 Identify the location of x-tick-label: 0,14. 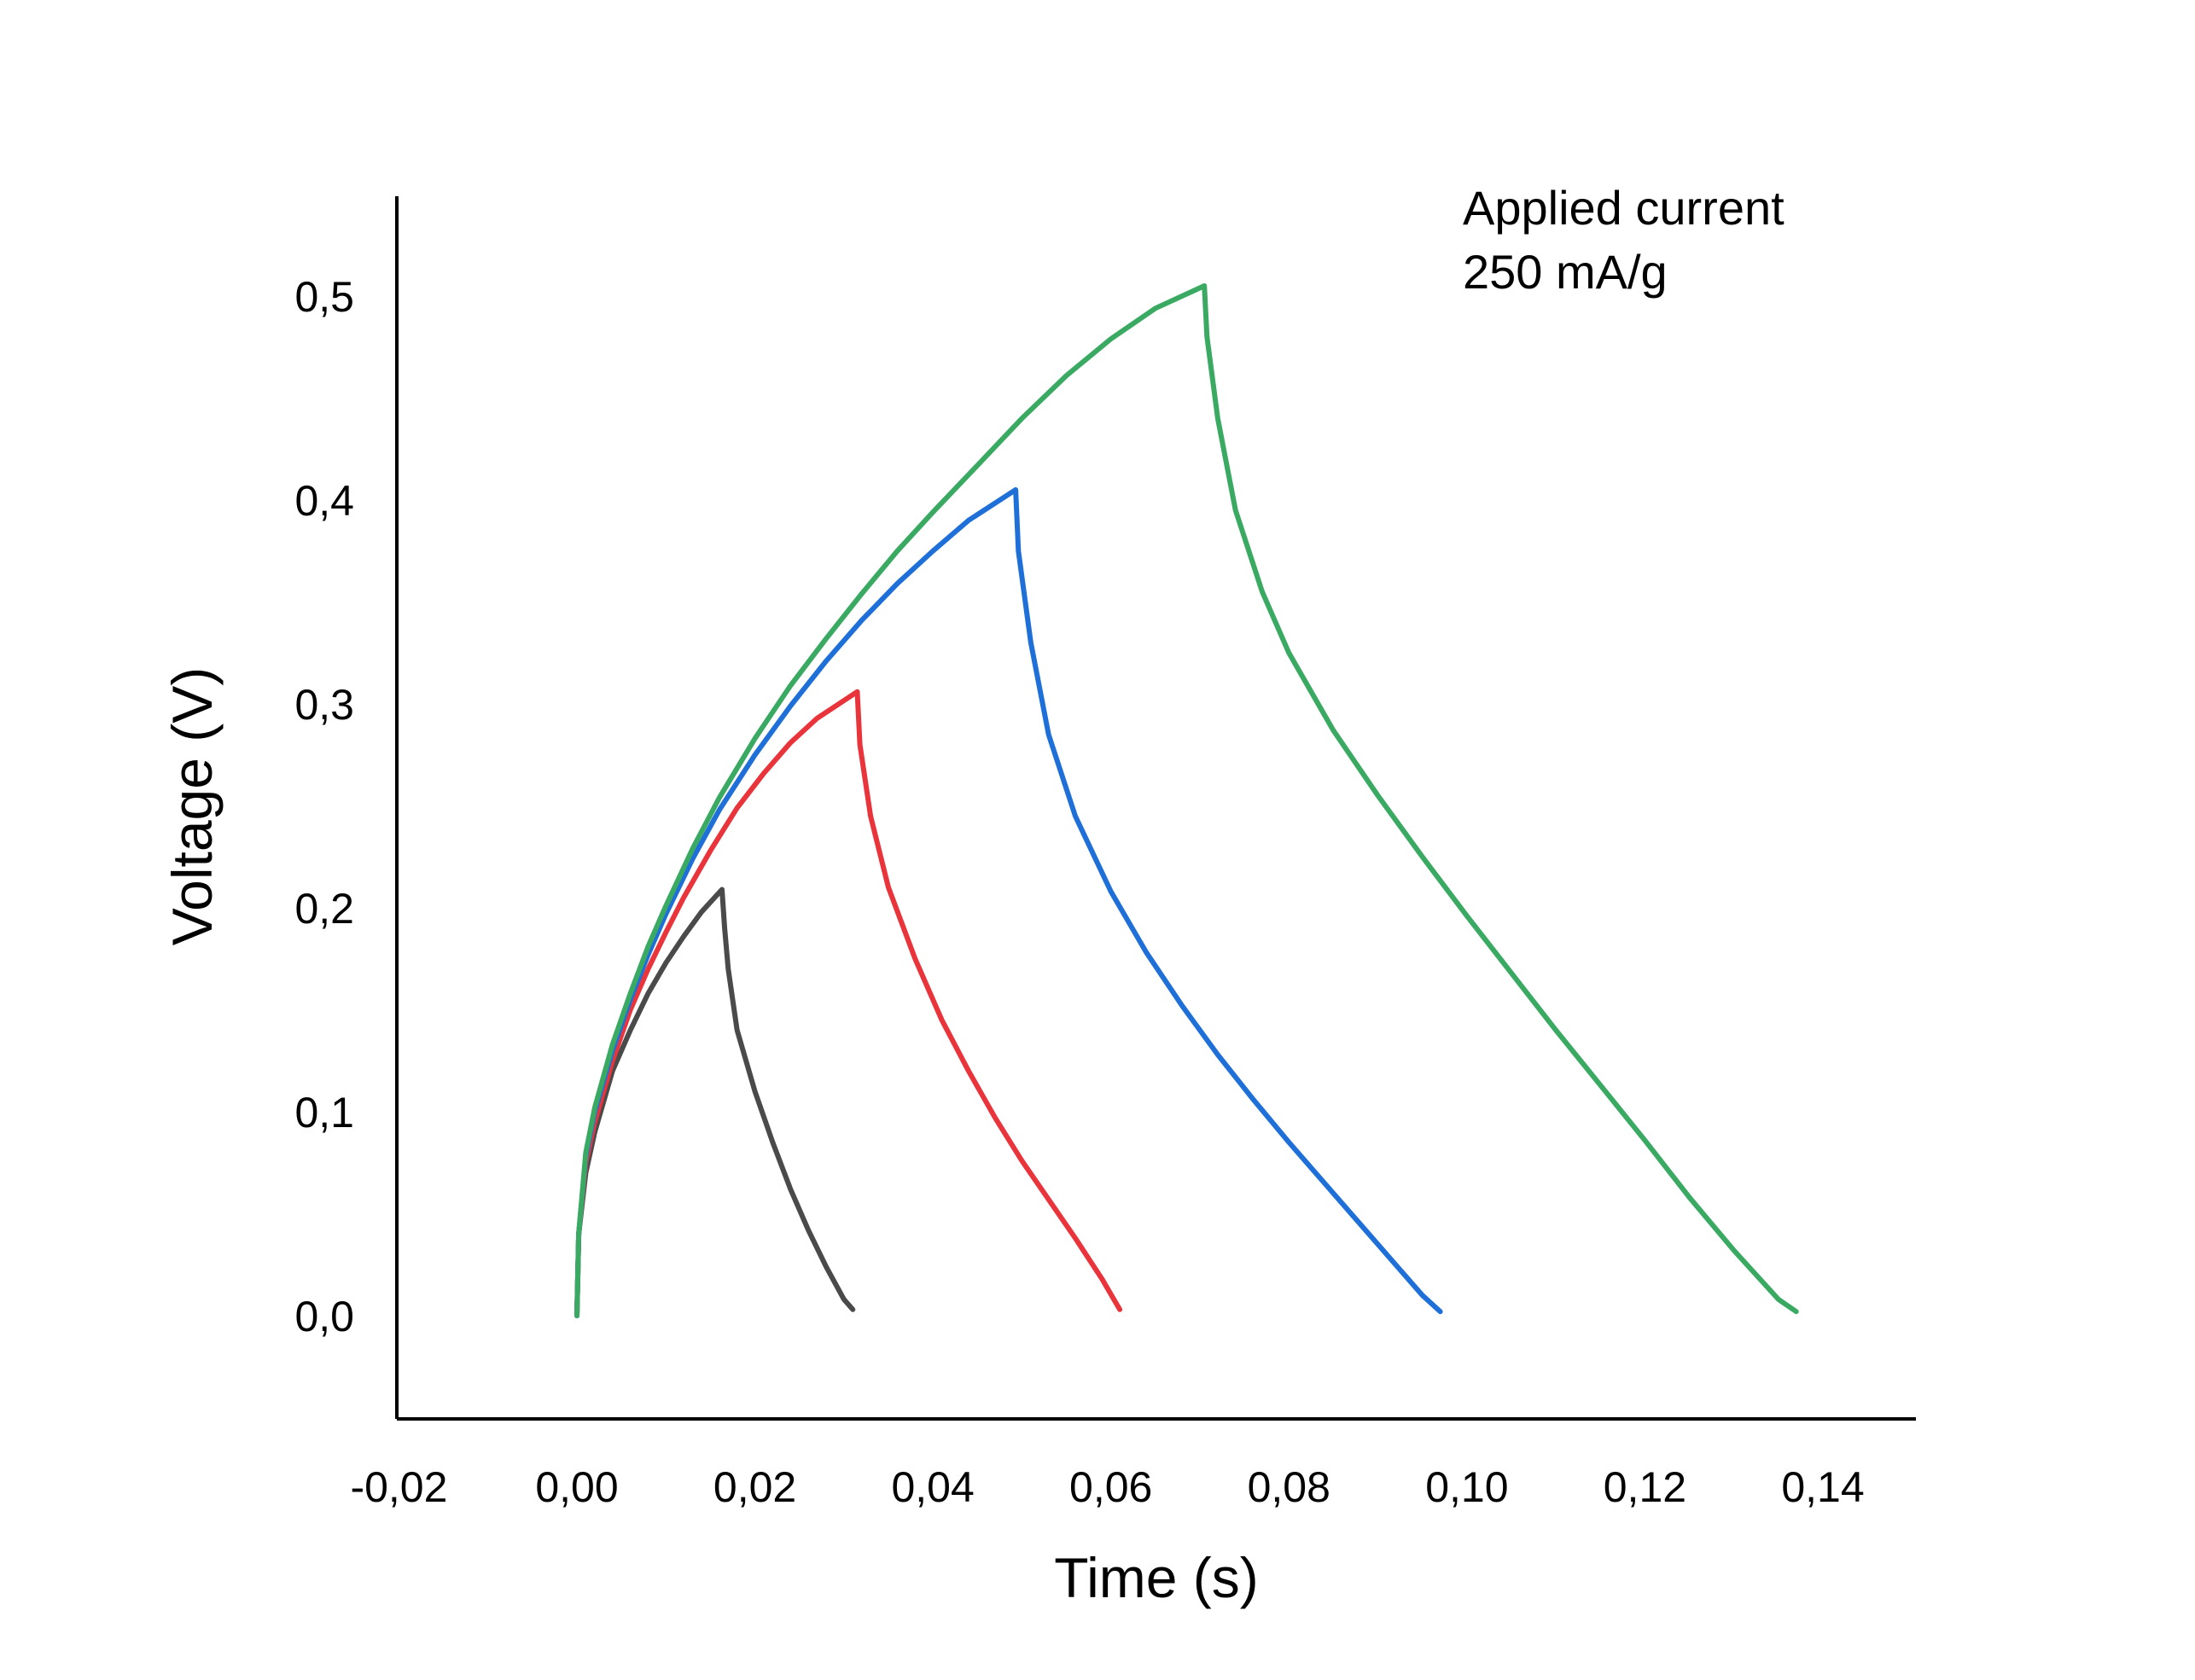
(1822, 1487).